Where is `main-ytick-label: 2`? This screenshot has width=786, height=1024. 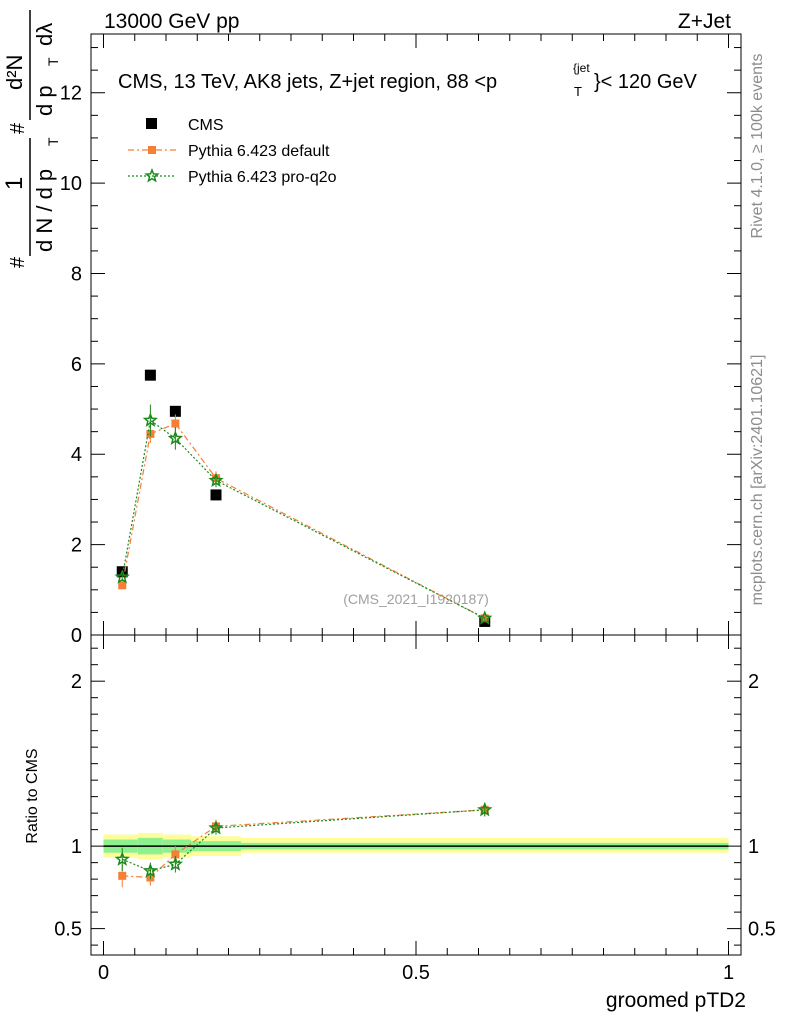 main-ytick-label: 2 is located at coordinates (76, 546).